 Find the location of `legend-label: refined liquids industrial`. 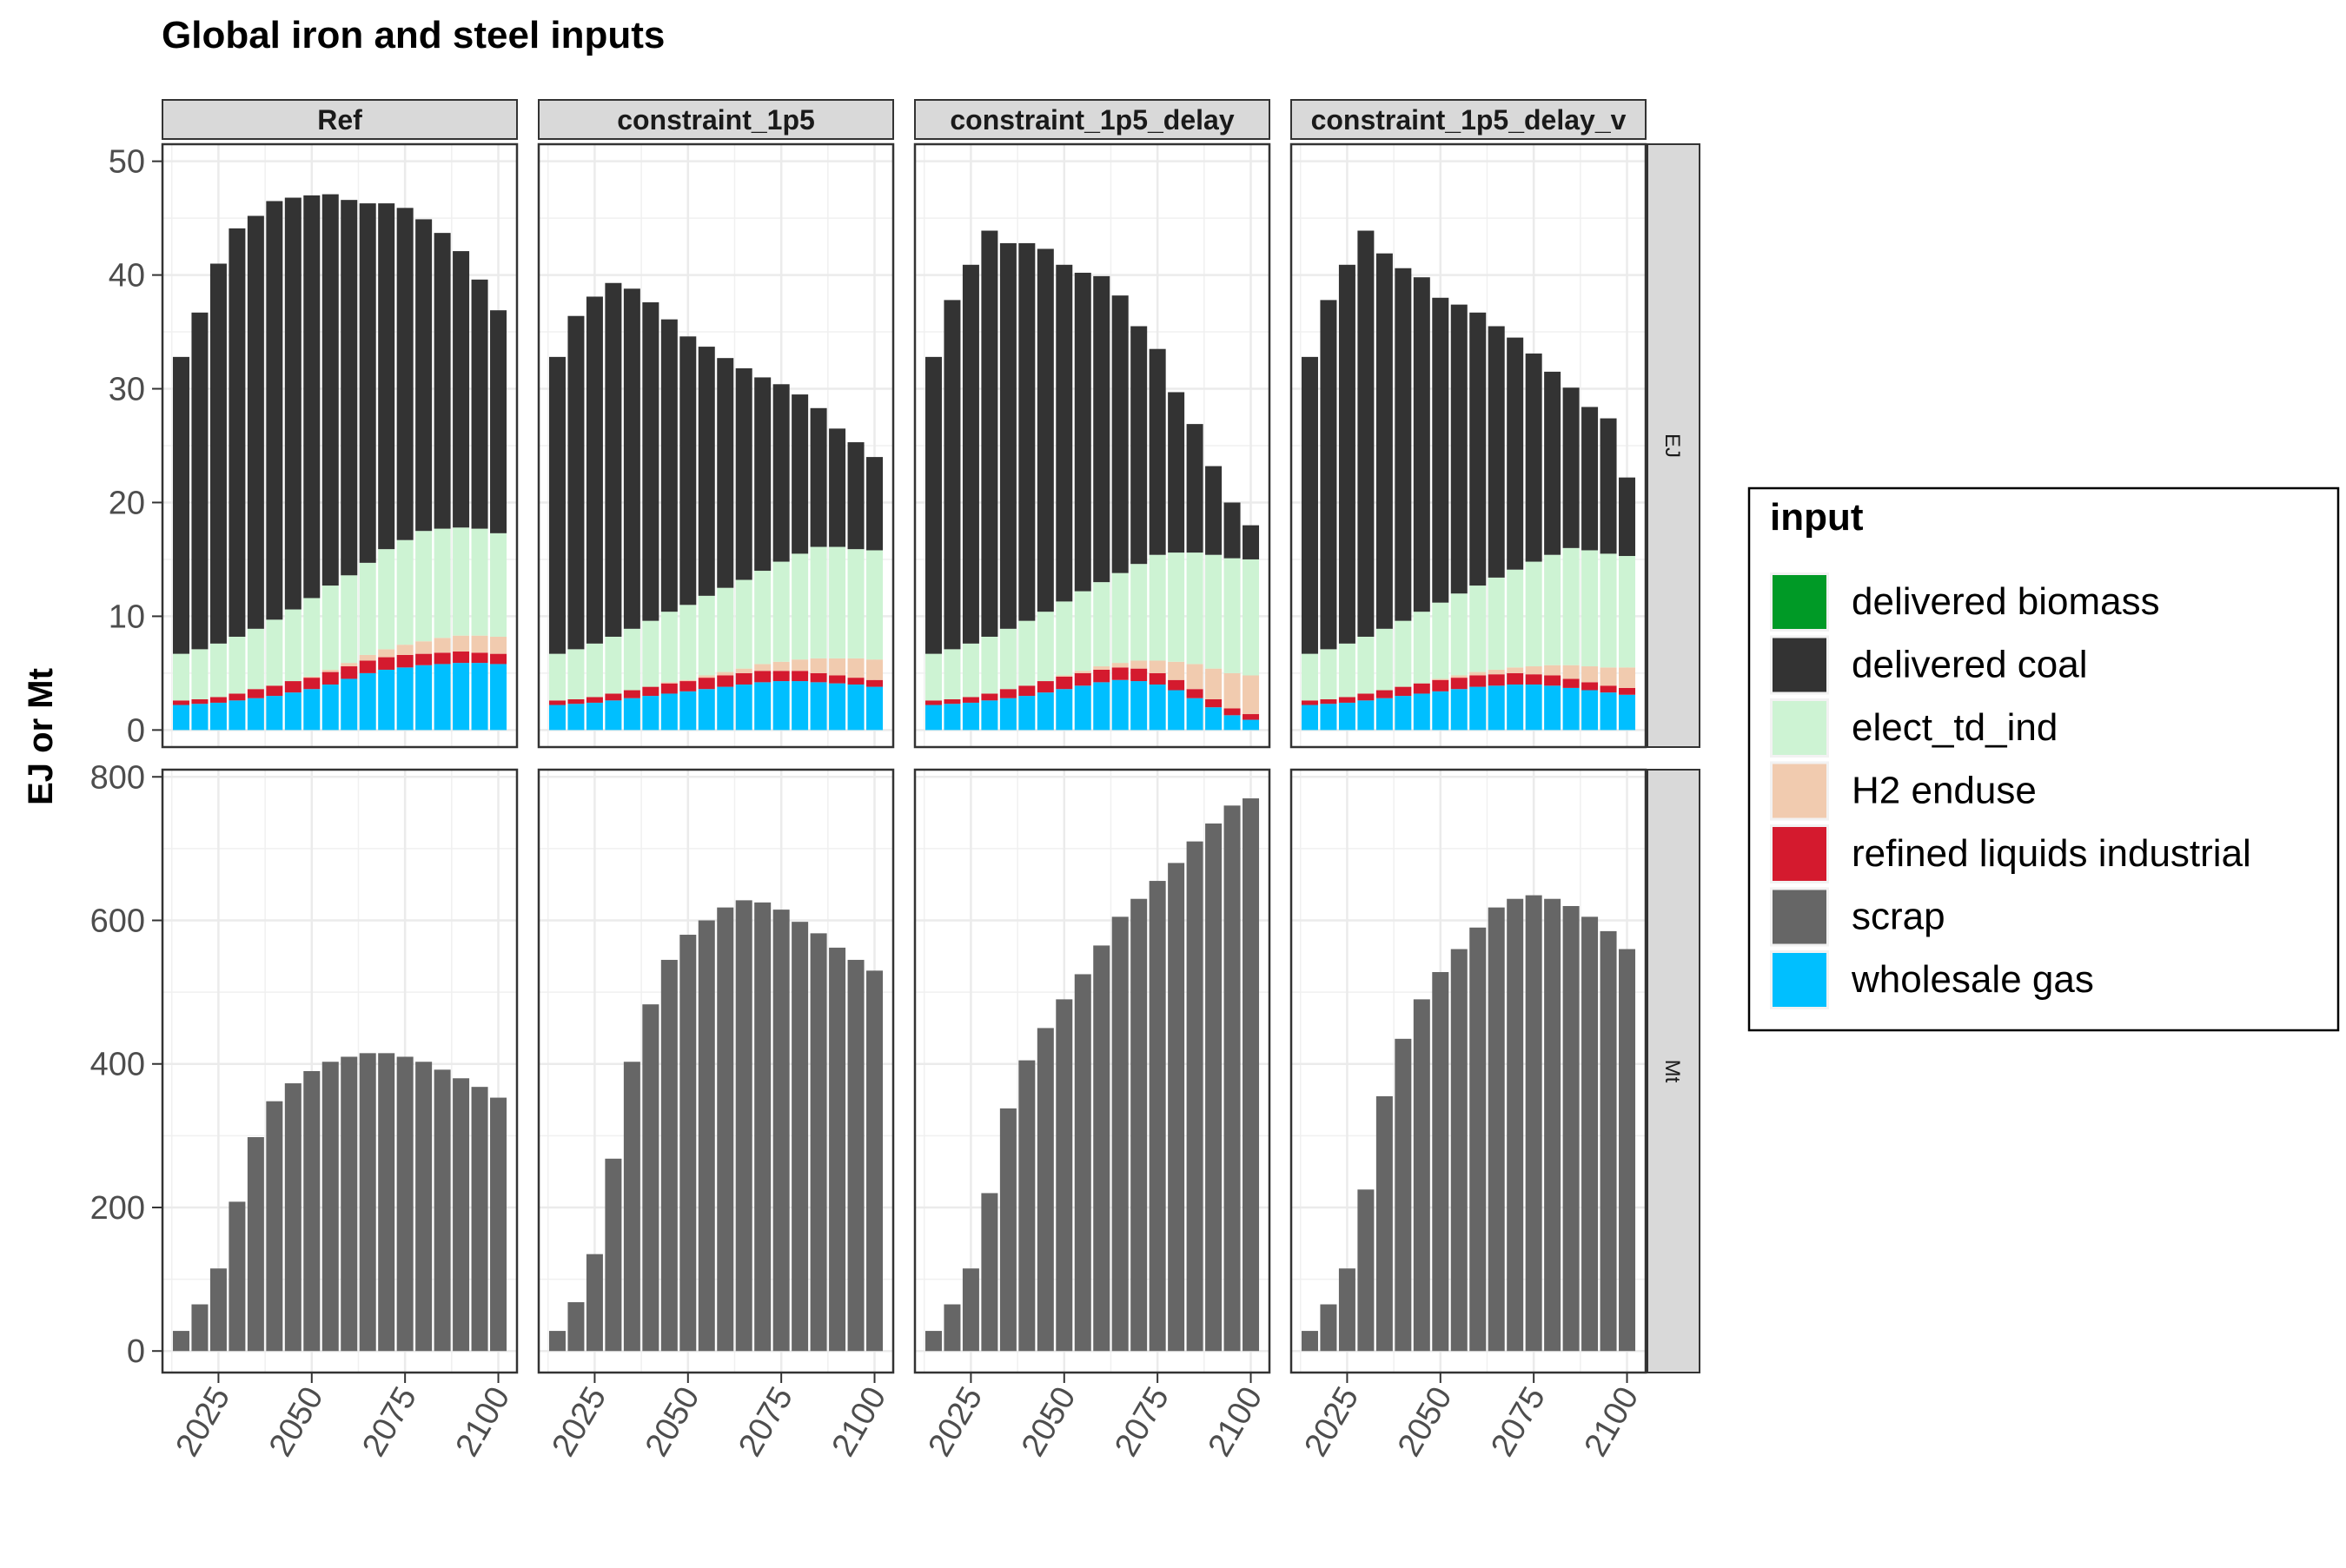

legend-label: refined liquids industrial is located at coordinates (2051, 853).